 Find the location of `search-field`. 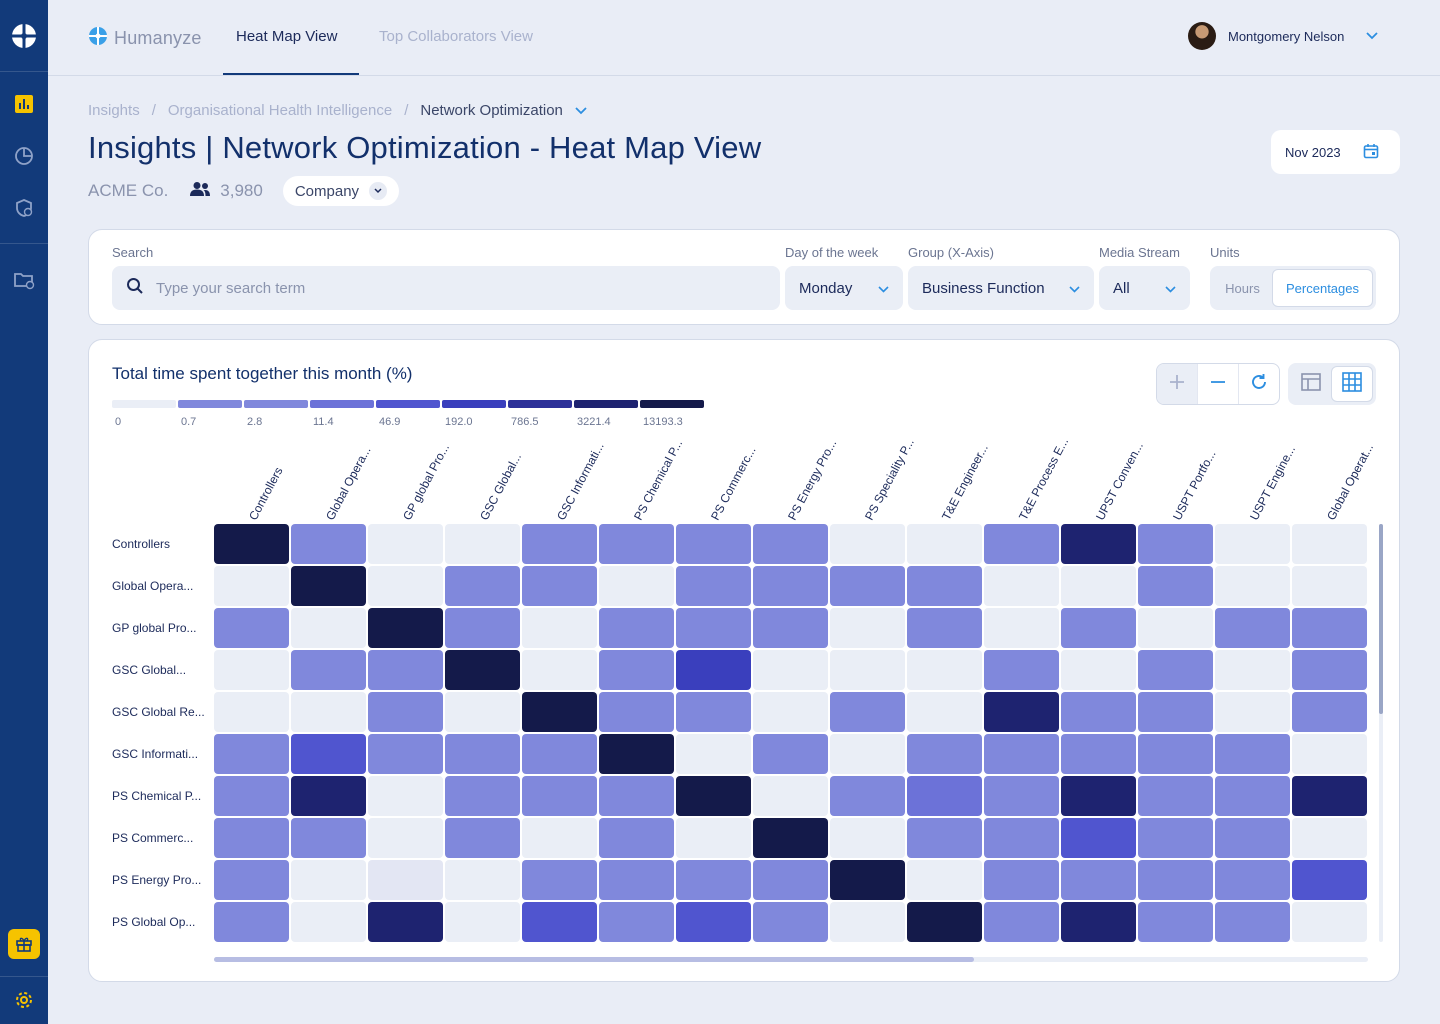

search-field is located at coordinates (446, 288).